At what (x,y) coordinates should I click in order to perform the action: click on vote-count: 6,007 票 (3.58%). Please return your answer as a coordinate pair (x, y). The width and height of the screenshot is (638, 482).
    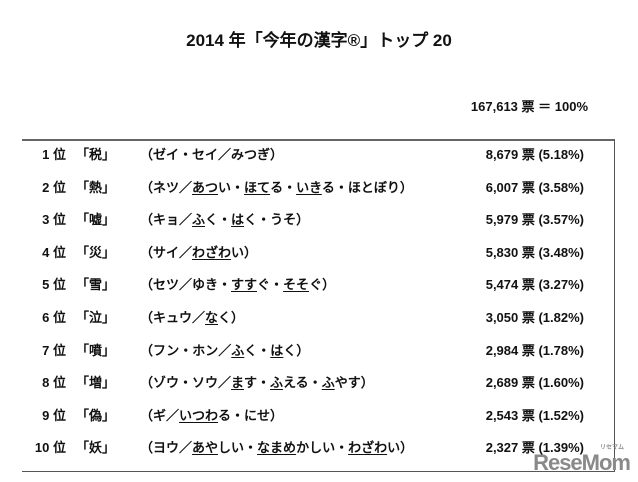
    Looking at the image, I should click on (534, 187).